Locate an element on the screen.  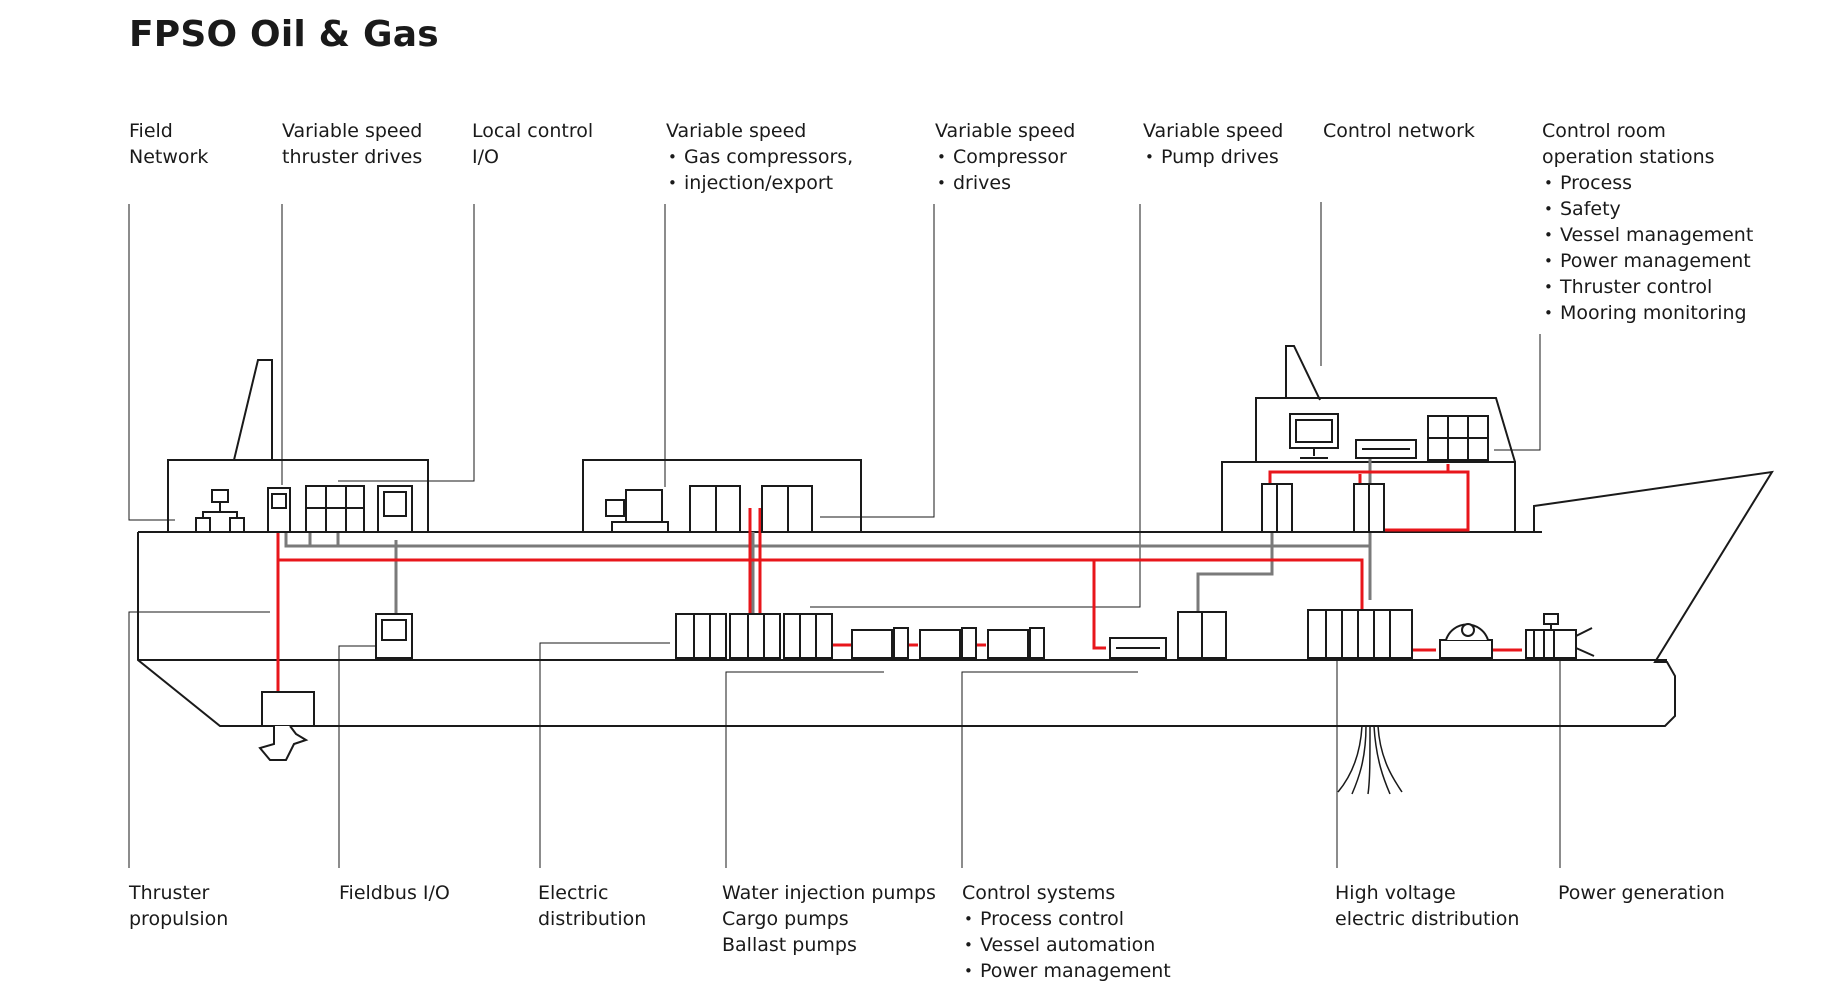
control-system-rack-icon is located at coordinates (1138, 648).